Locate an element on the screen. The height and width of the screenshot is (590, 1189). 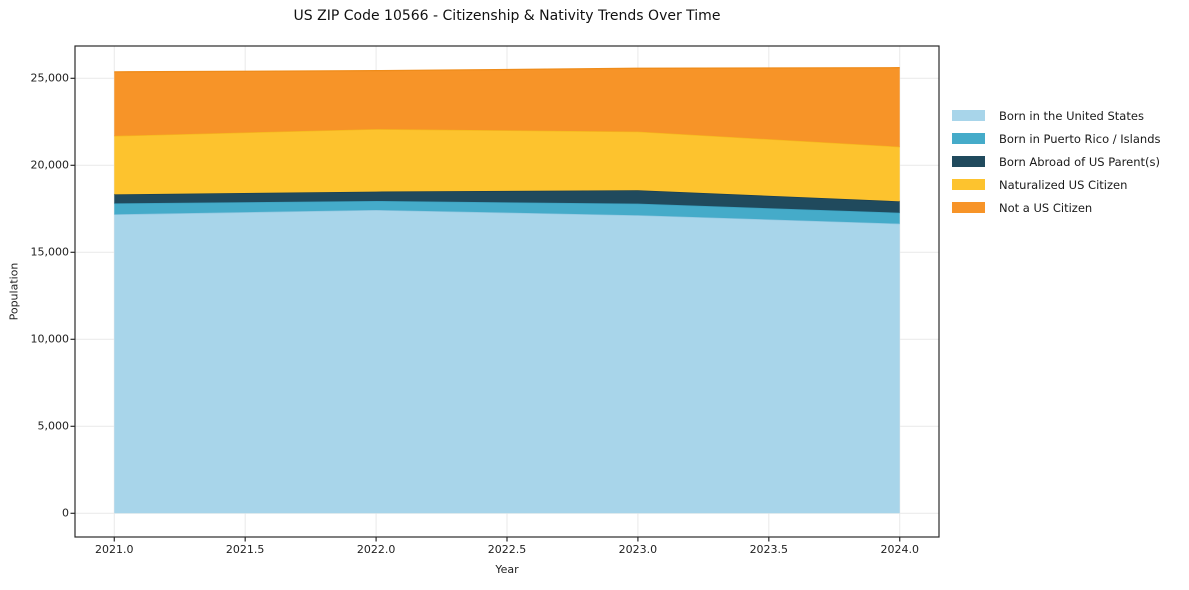
legend-item: Not a US Citizen is located at coordinates (1056, 207).